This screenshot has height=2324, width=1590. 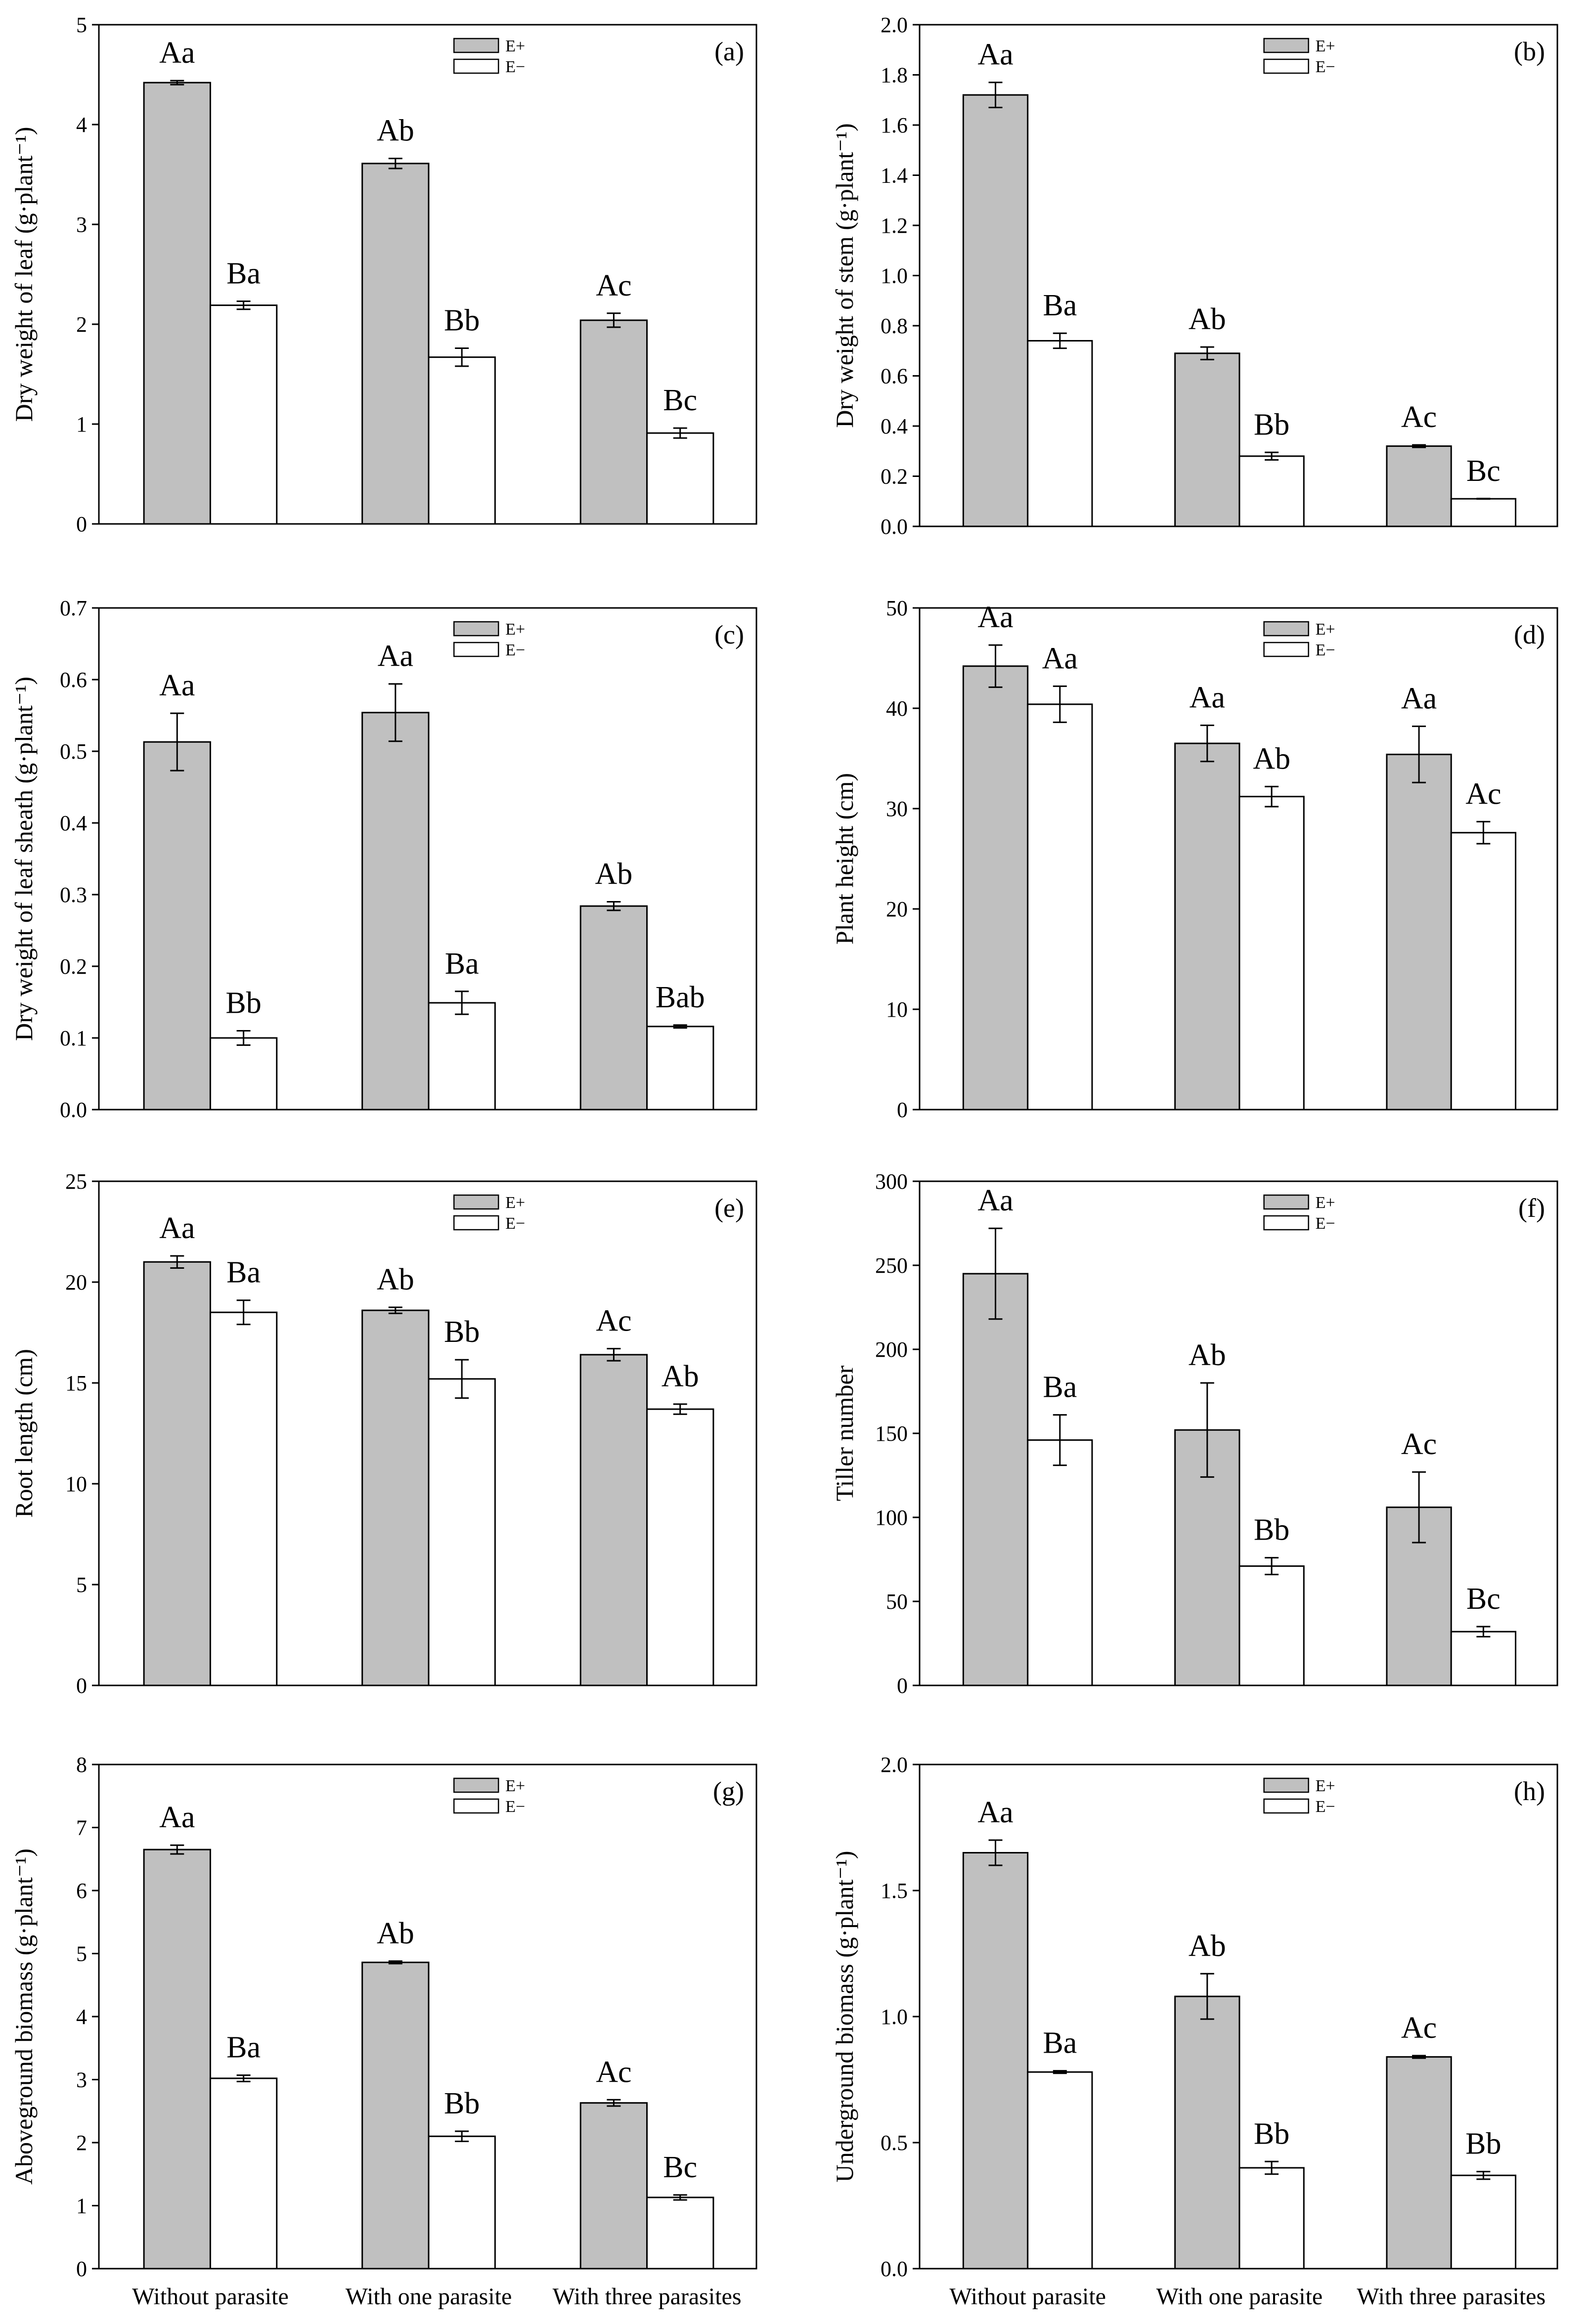 I want to click on y-tick-label: 3, so click(x=81, y=2080).